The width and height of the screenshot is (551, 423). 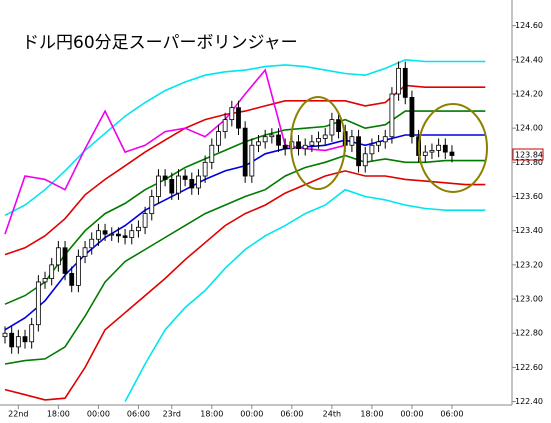 I want to click on y-tick-label: 123.20, so click(x=529, y=264).